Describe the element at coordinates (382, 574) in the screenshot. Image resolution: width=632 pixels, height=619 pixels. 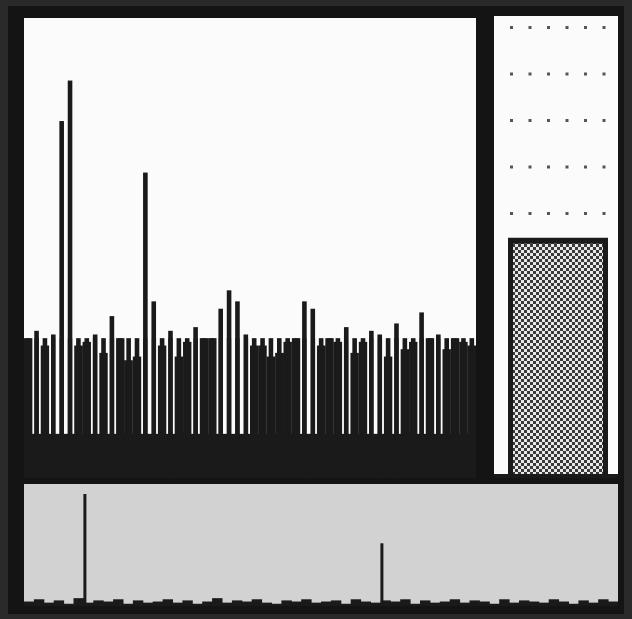
I see `spectrum-spike` at that location.